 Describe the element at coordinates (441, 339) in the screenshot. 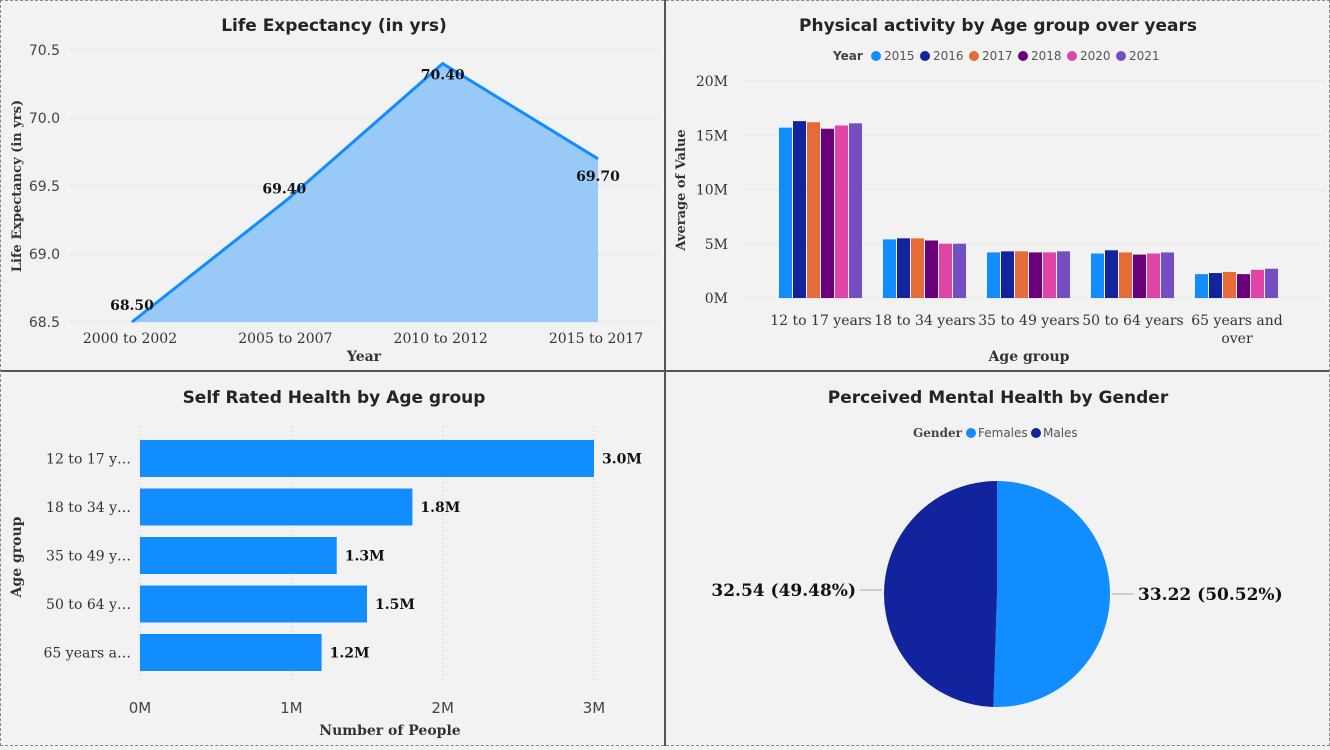

I see `x-tick-label: 2010 to 2012` at that location.